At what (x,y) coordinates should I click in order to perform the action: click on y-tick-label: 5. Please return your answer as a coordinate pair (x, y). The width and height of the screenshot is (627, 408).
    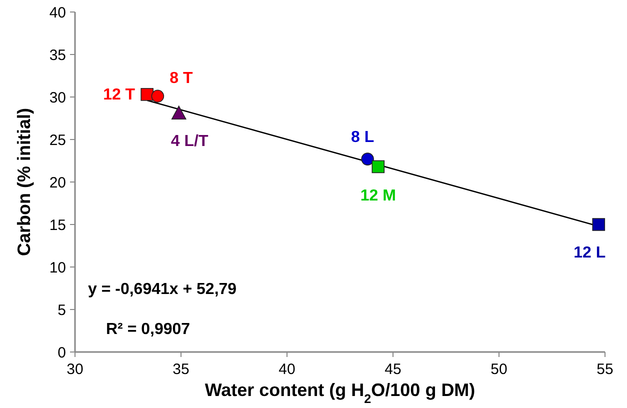
    Looking at the image, I should click on (62, 310).